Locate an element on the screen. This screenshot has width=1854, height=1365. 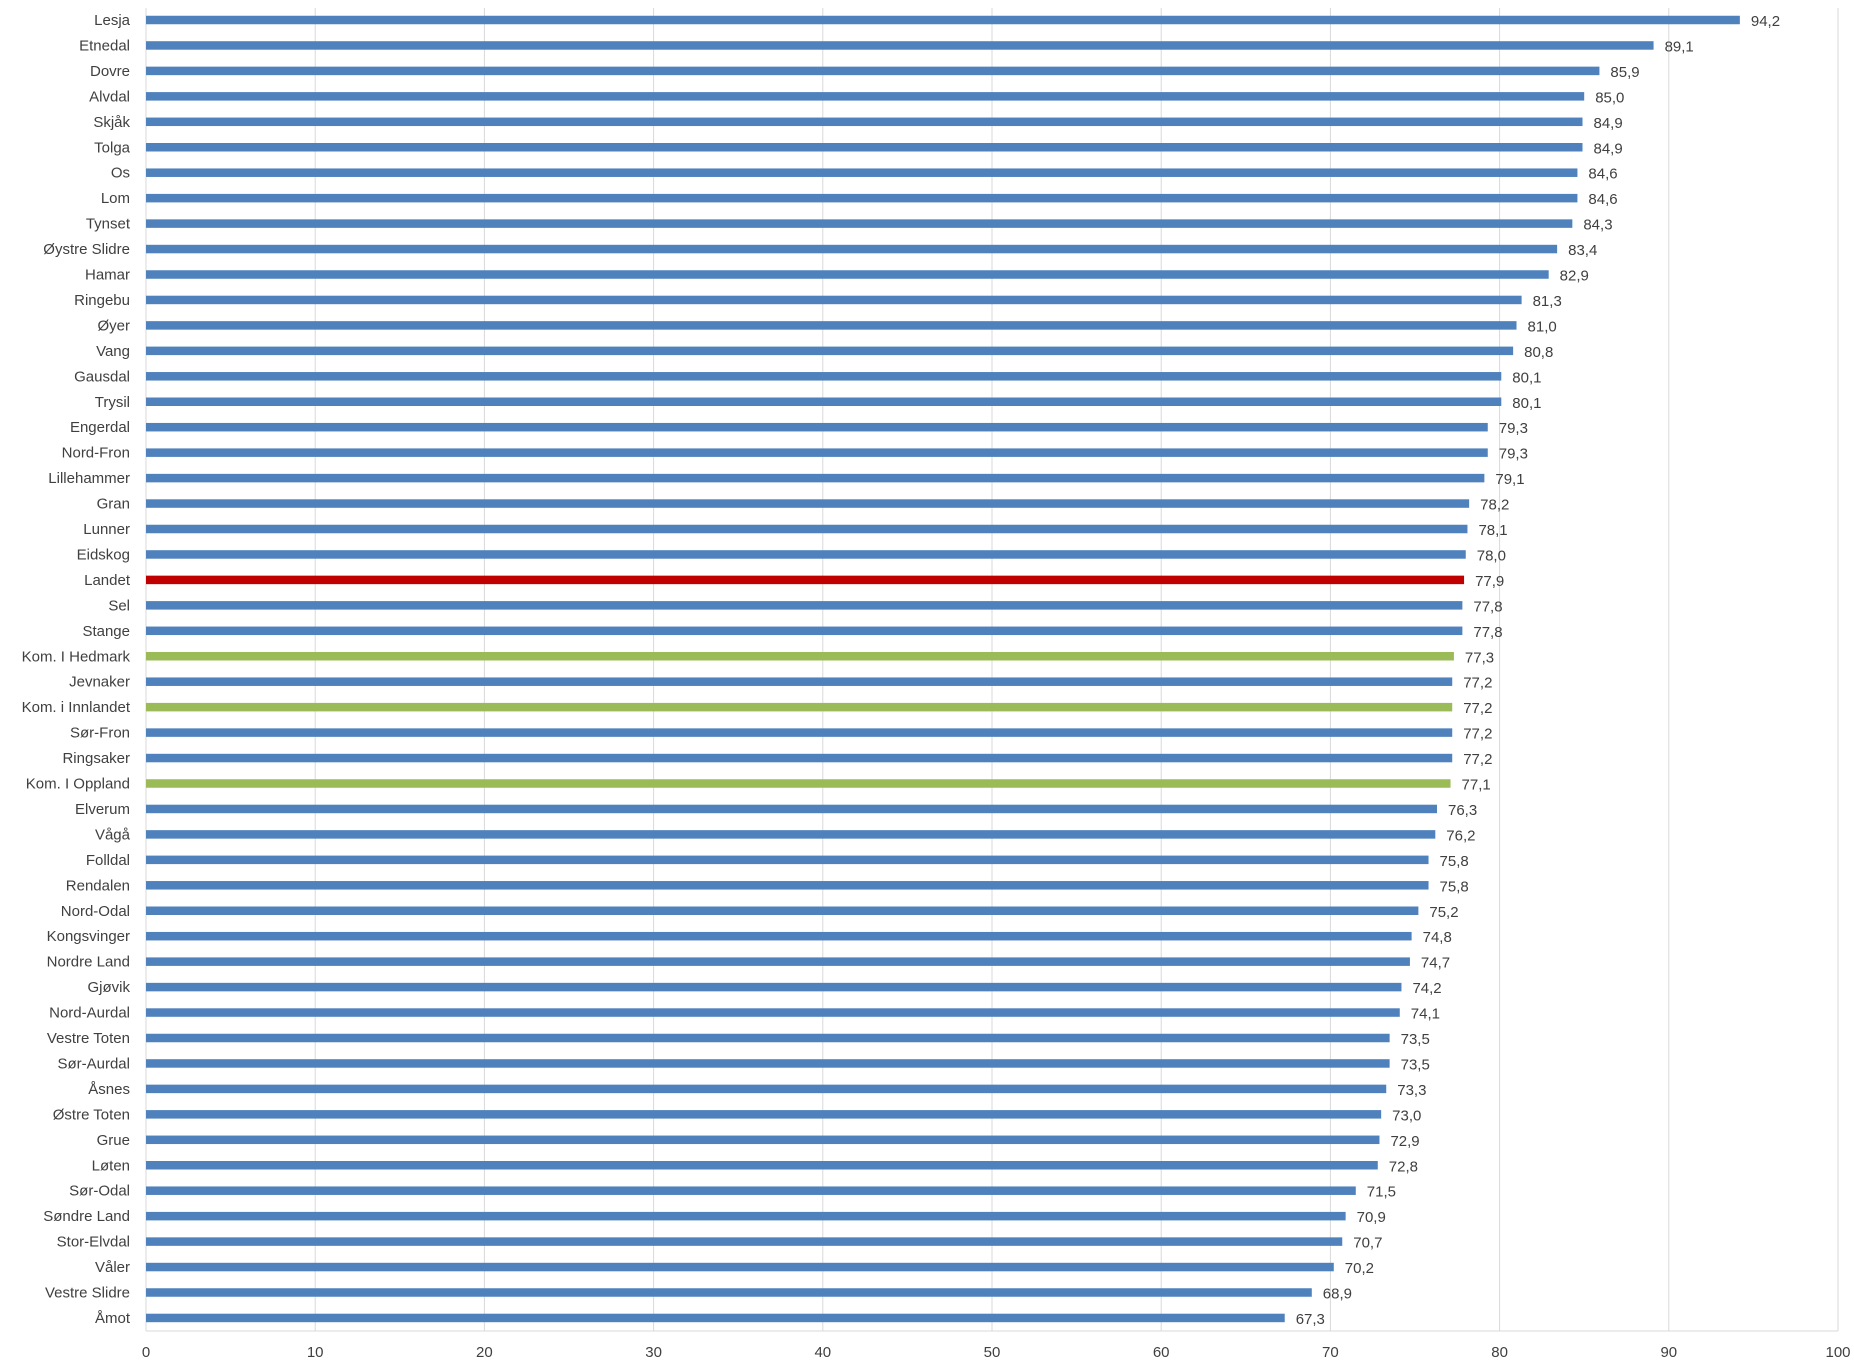
category-label: Åmot is located at coordinates (113, 1318).